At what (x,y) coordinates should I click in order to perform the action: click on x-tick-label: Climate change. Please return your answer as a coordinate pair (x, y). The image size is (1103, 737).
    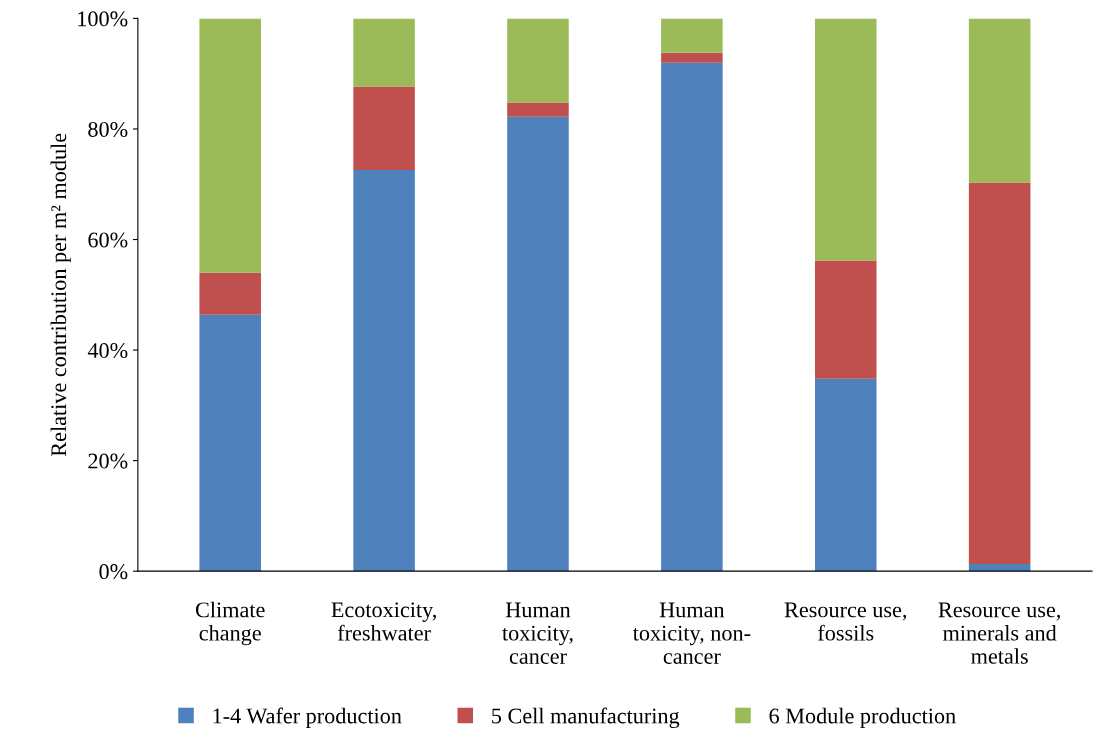
    Looking at the image, I should click on (230, 623).